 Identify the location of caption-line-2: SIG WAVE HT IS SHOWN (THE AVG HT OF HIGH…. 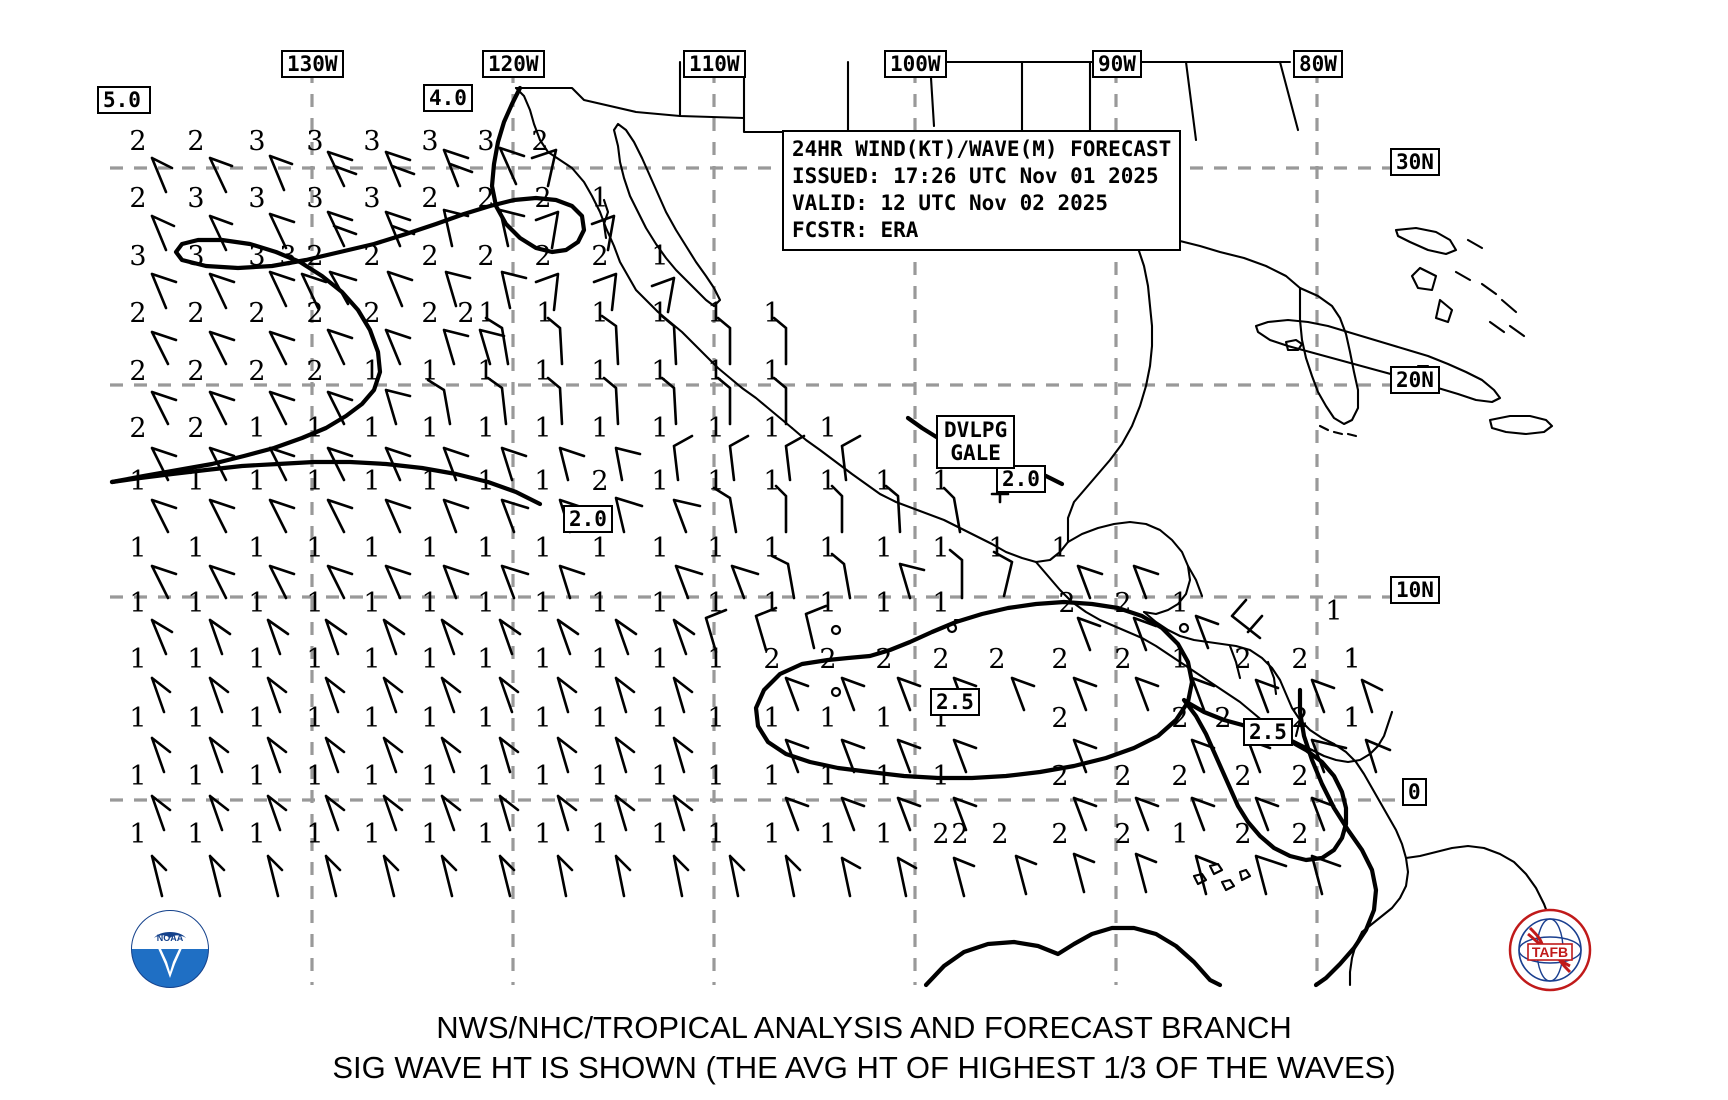
(864, 1067).